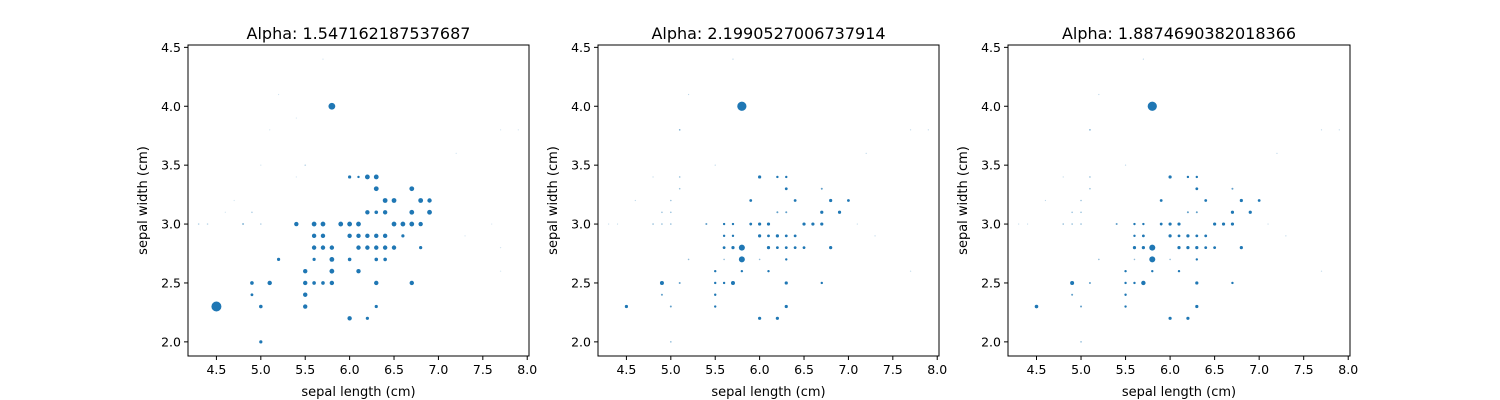 Image resolution: width=1500 pixels, height=400 pixels. Describe the element at coordinates (483, 369) in the screenshot. I see `x-tick-label: 7.5` at that location.